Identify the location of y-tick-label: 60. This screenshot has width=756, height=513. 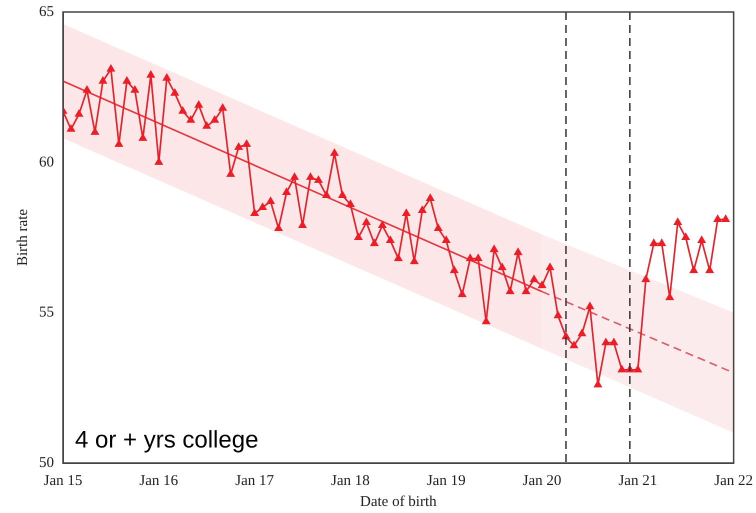
(46, 162).